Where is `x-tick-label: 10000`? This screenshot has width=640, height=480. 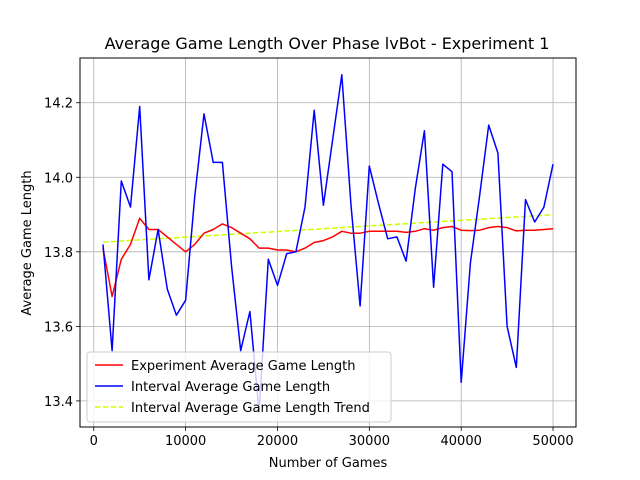 x-tick-label: 10000 is located at coordinates (185, 441).